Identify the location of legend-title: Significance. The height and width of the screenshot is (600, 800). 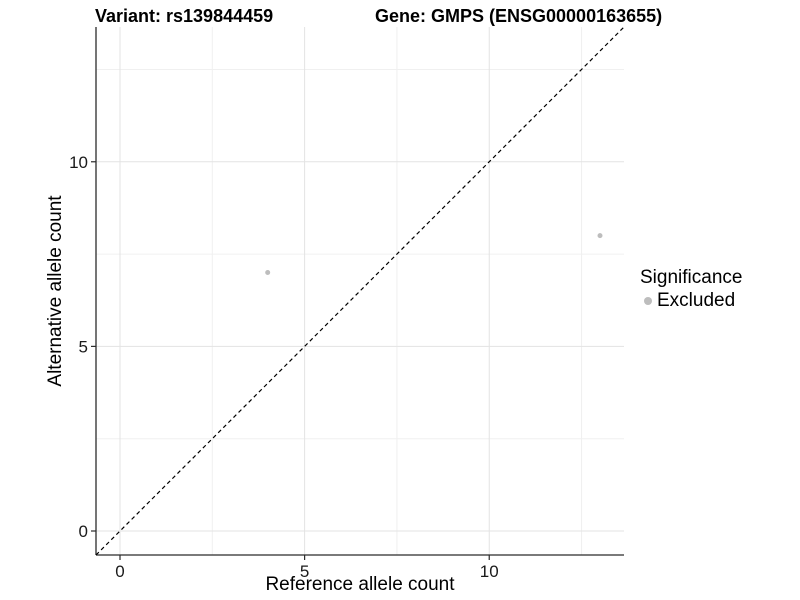
(691, 277).